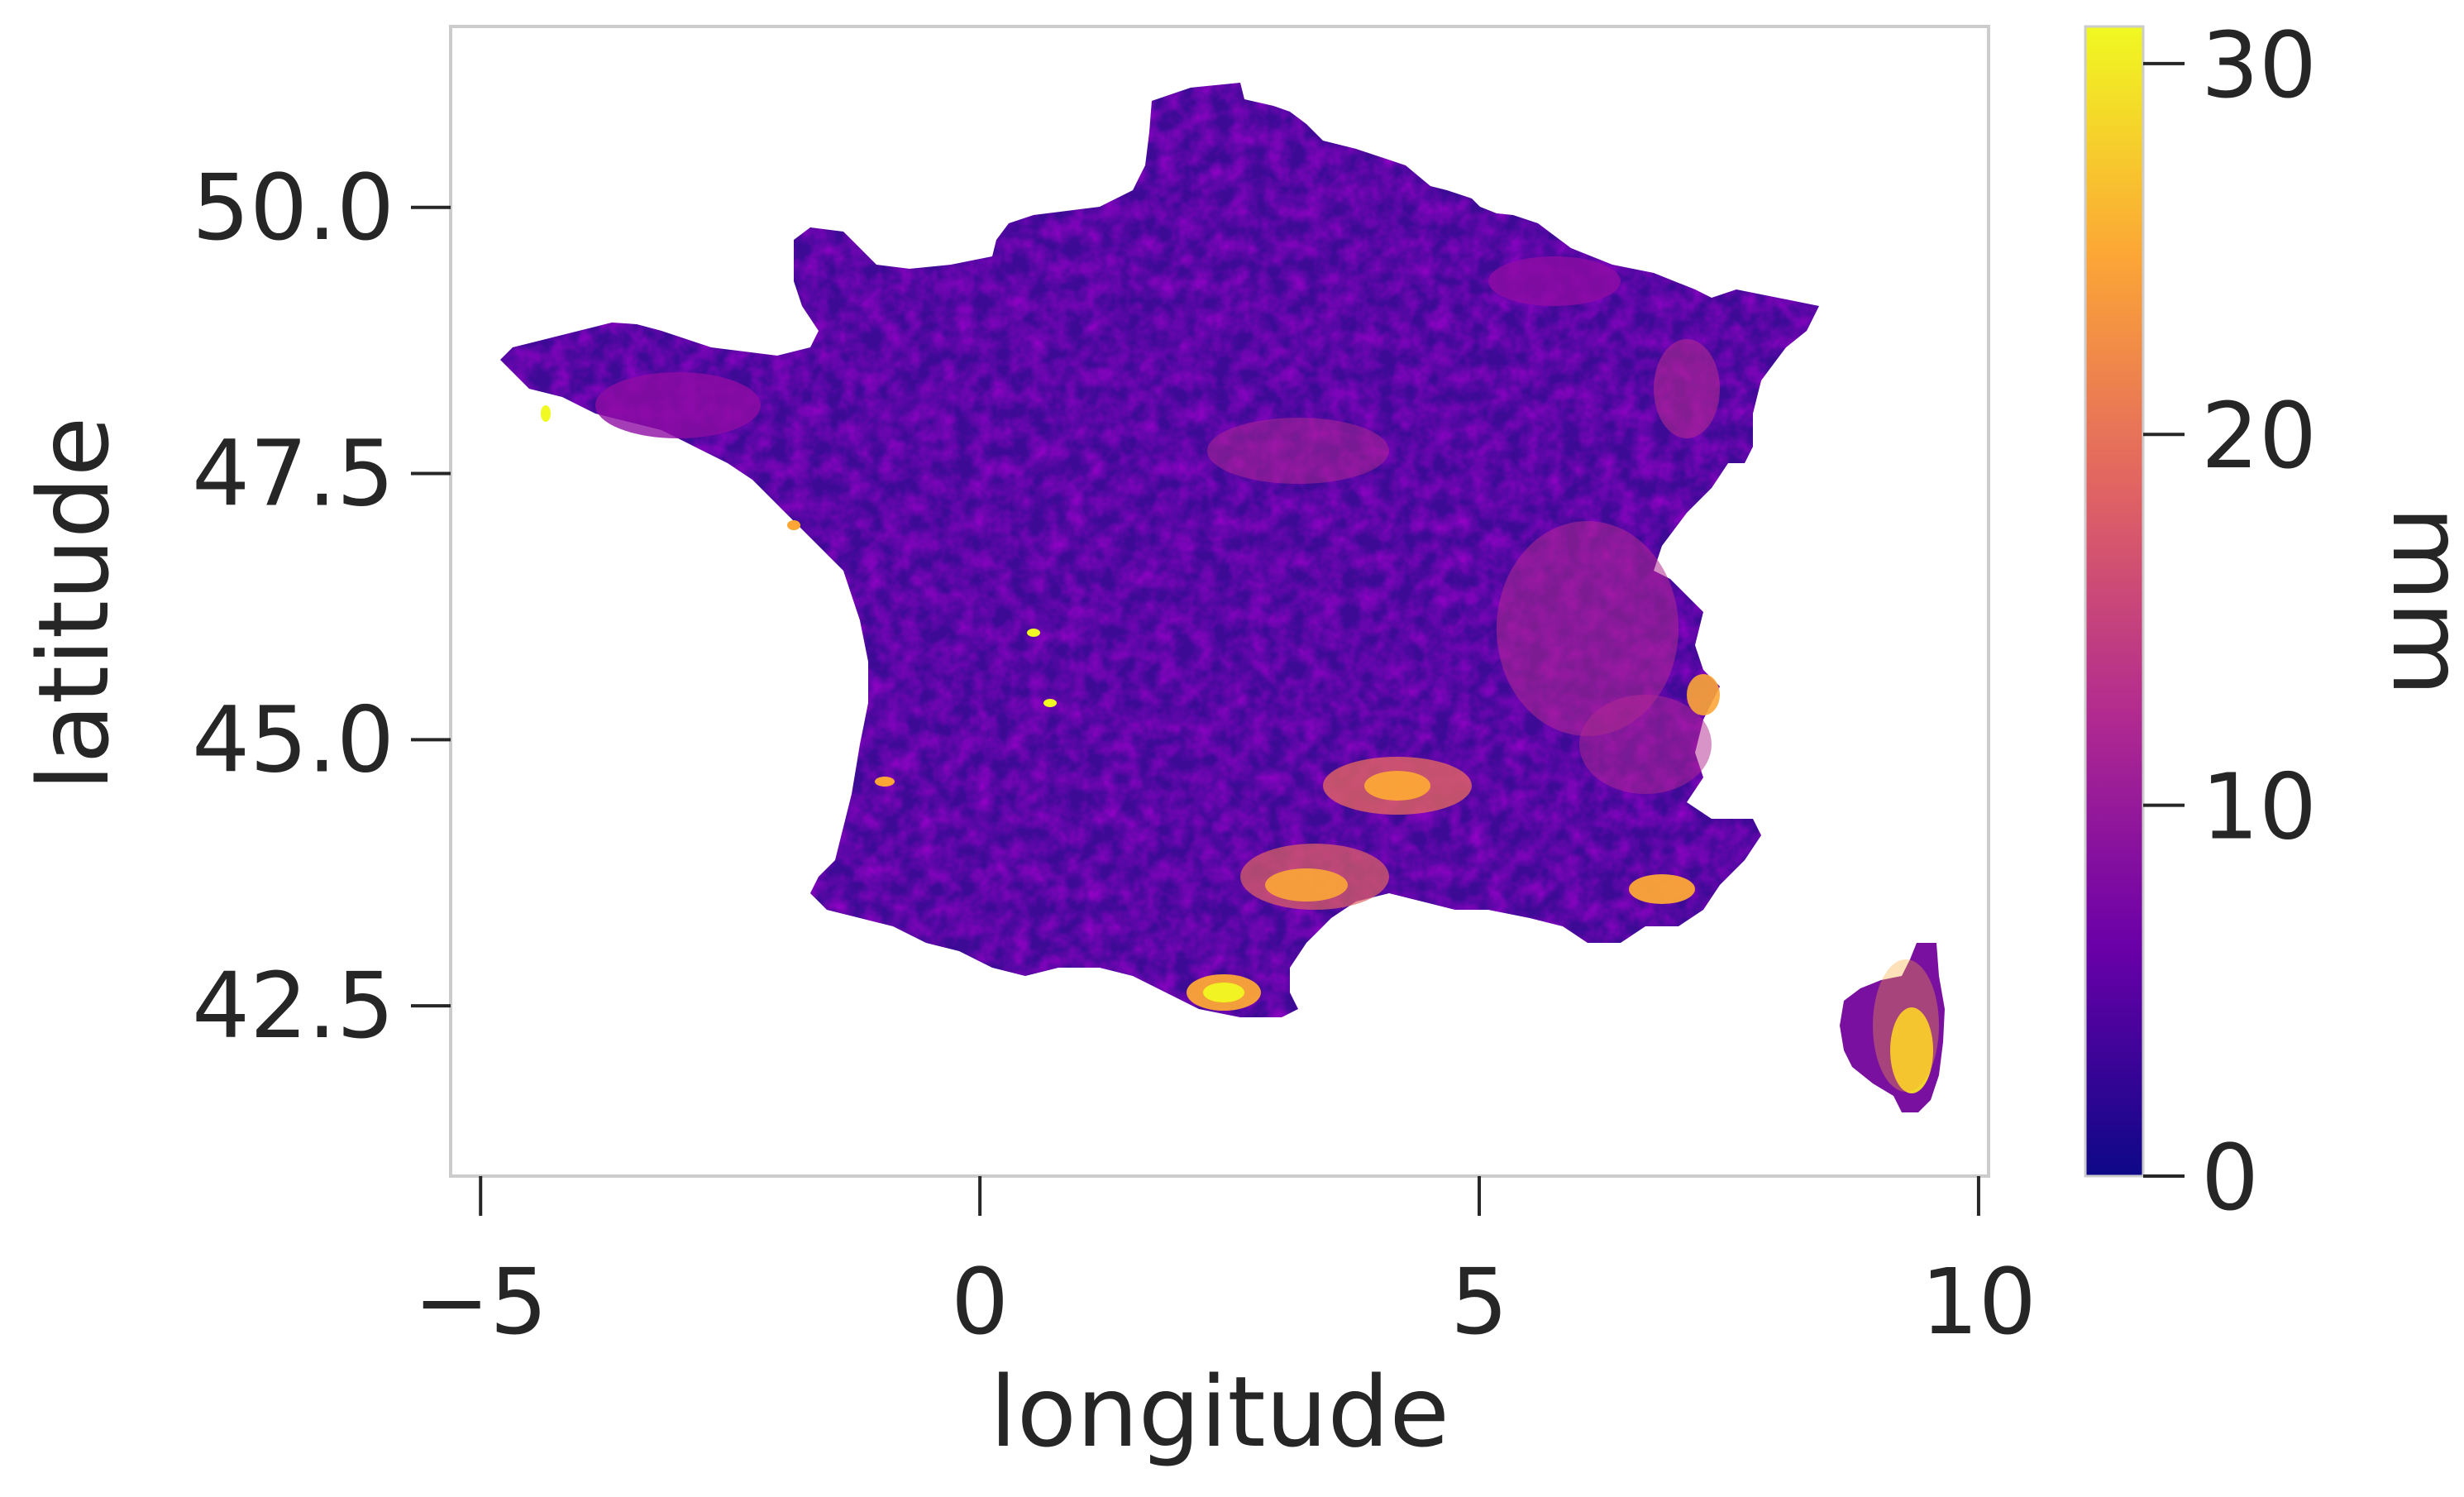  Describe the element at coordinates (322, 607) in the screenshot. I see `y-axis: 42.5 45.0 47.5 50.0` at that location.